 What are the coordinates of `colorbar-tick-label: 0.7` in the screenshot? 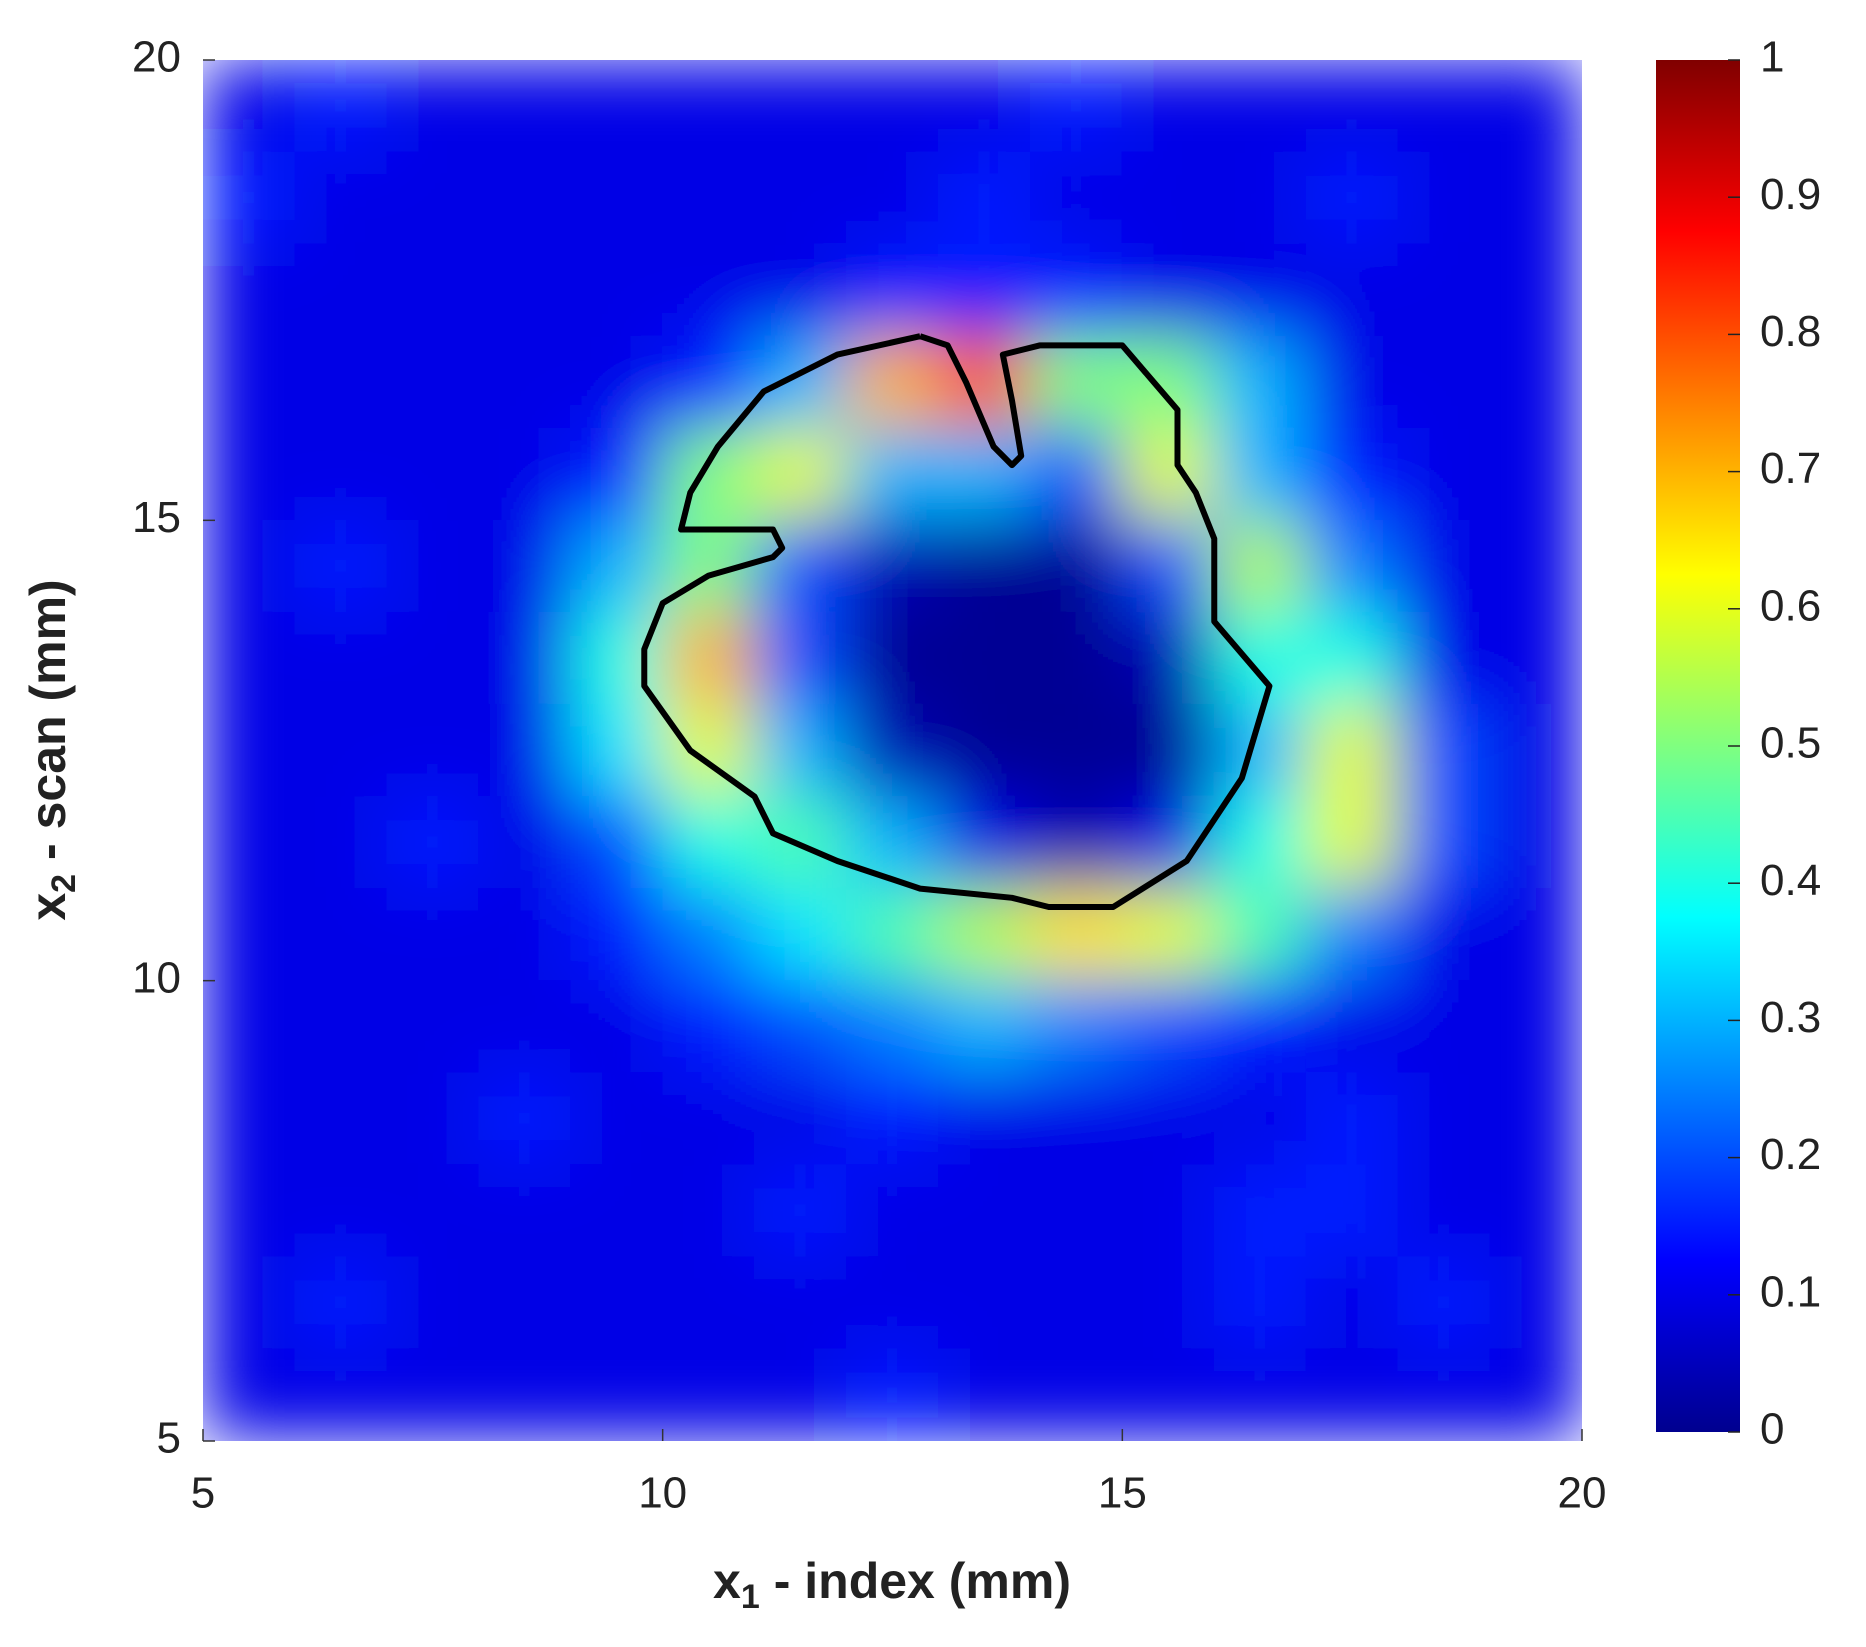 It's located at (1790, 468).